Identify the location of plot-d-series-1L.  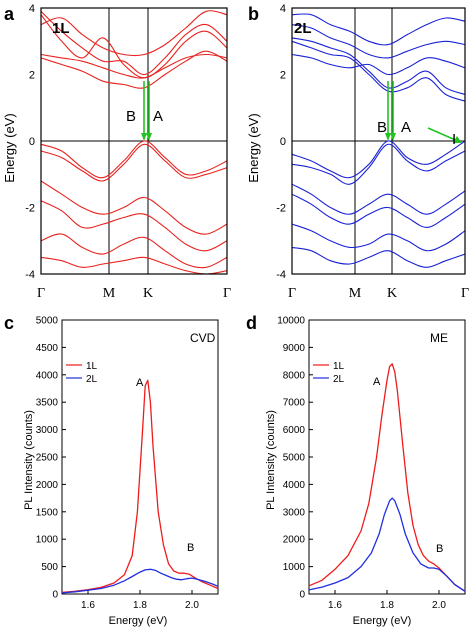
(387, 477).